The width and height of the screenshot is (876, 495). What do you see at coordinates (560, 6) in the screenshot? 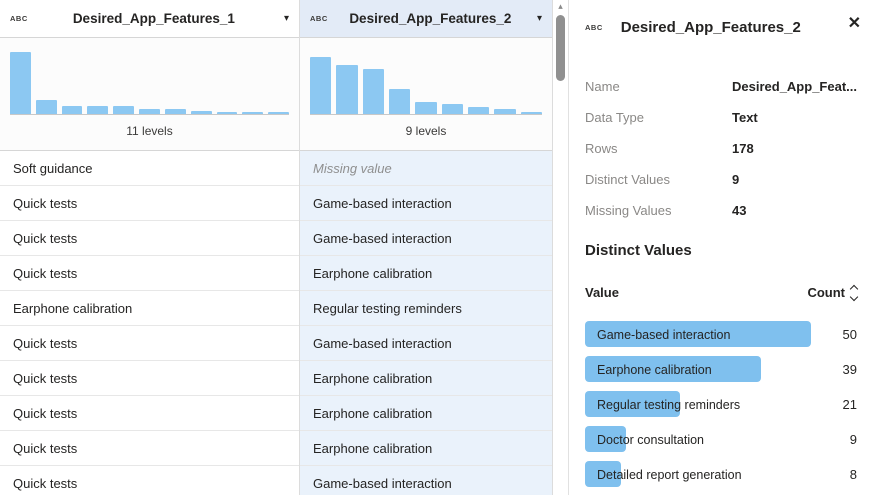
I see `scroll-up-icon: ▴` at bounding box center [560, 6].